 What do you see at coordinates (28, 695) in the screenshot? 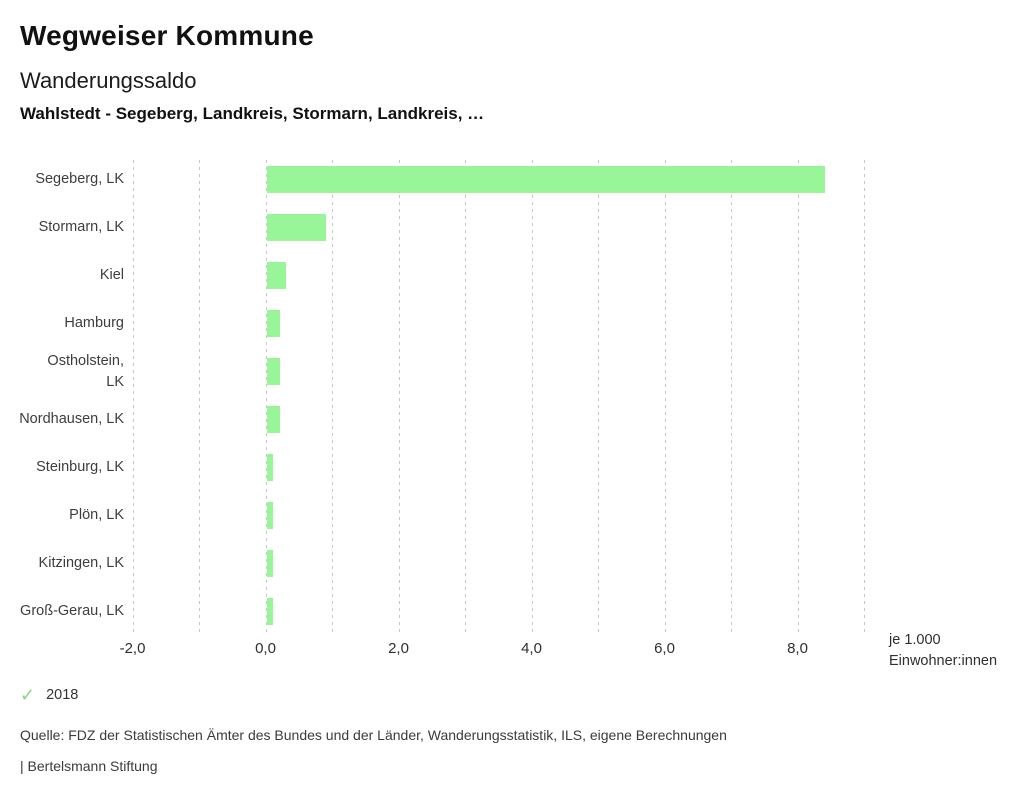
I see `check-icon: ✓` at bounding box center [28, 695].